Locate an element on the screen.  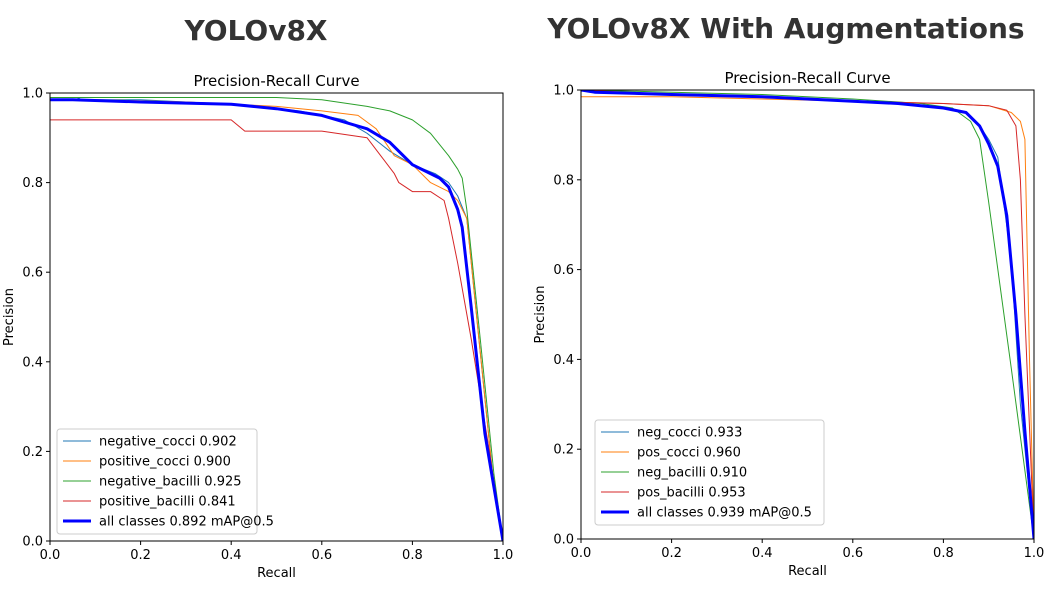
legend-label-1: positive_cocci 0.900 is located at coordinates (165, 462).